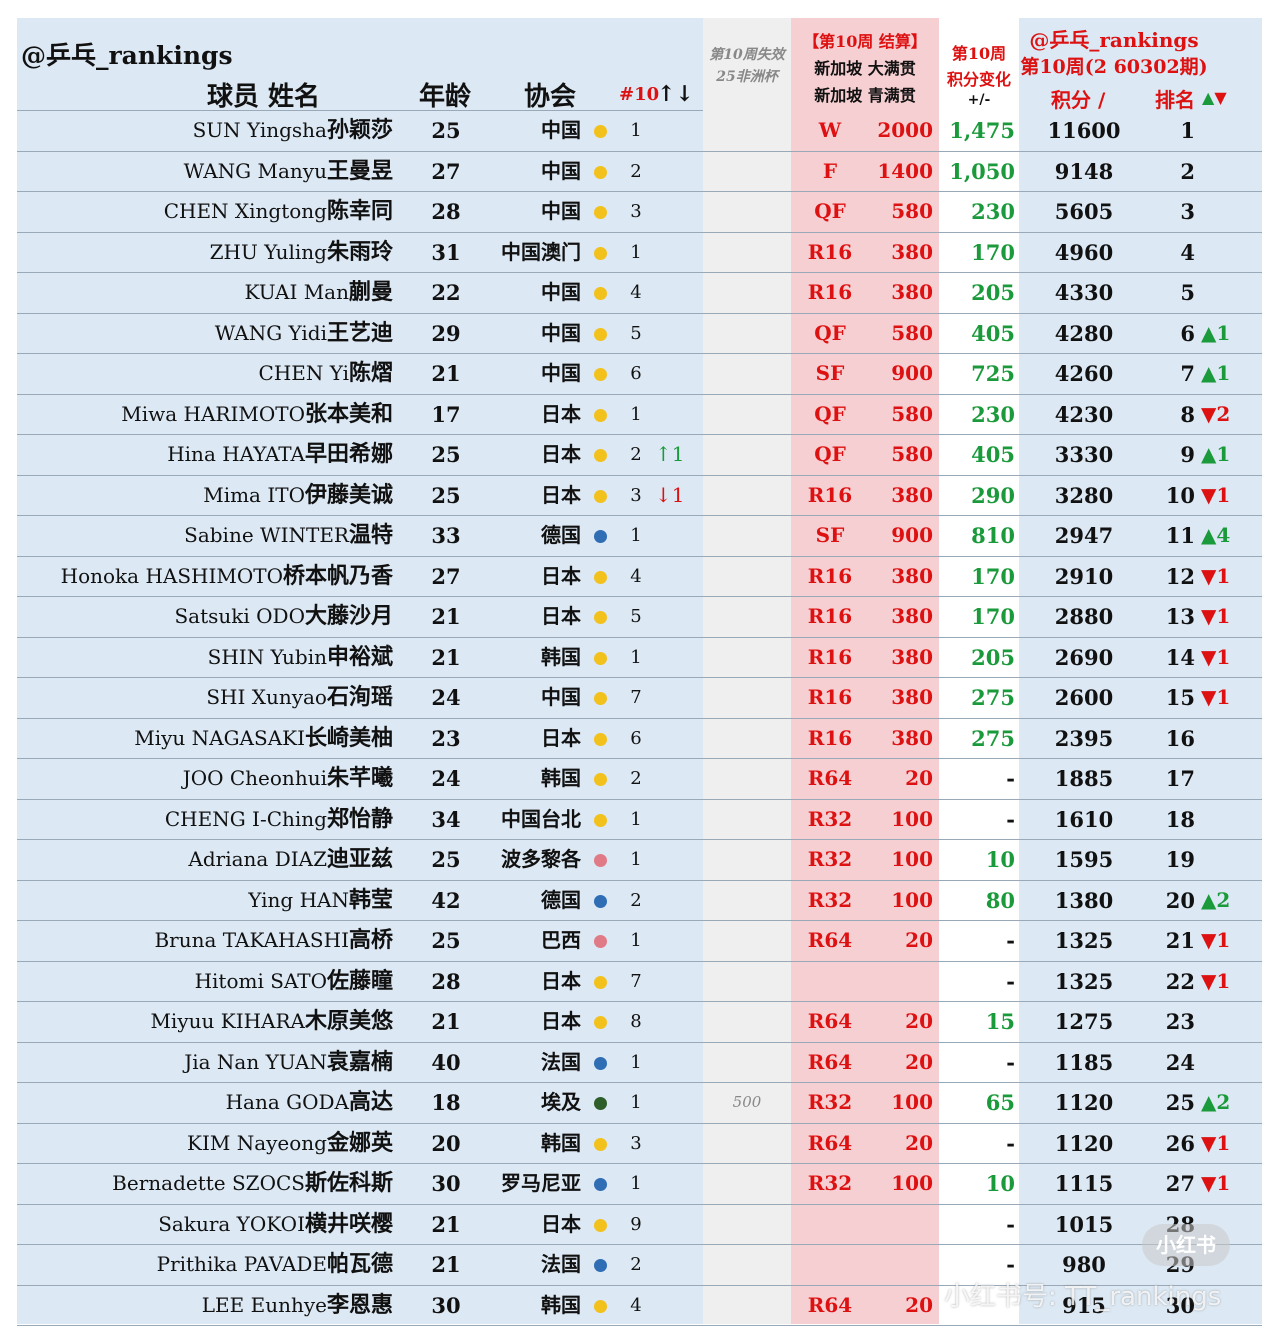 The height and width of the screenshot is (1342, 1280). I want to click on points-change: 80, so click(1000, 900).